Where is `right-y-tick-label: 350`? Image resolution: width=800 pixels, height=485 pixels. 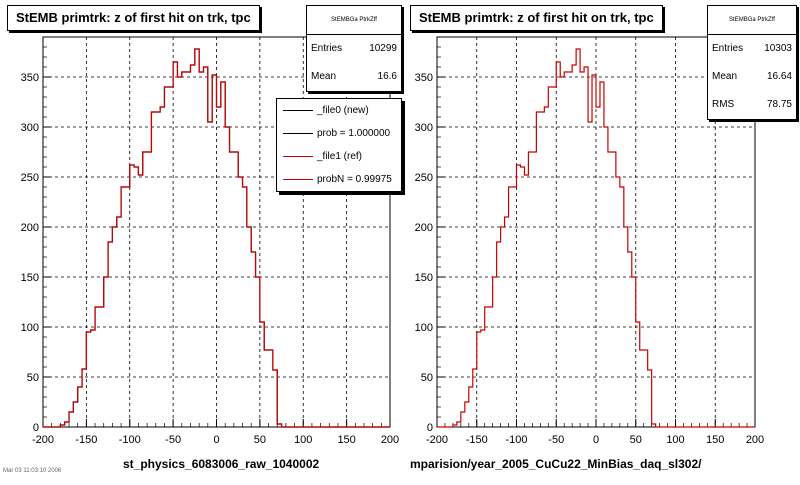
right-y-tick-label: 350 is located at coordinates (424, 78).